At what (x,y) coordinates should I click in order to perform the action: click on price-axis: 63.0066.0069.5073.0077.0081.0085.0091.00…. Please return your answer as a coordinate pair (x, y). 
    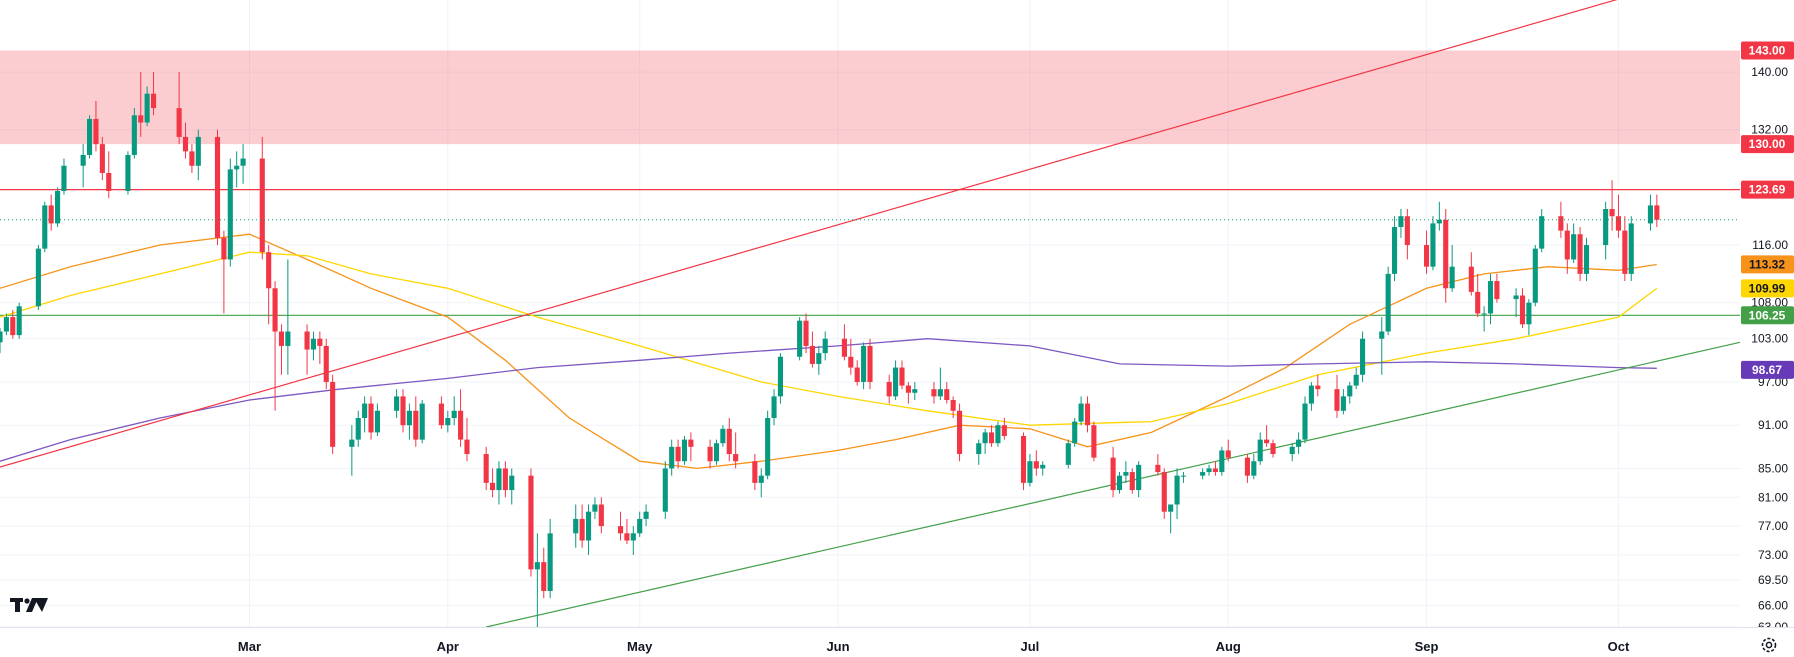
    Looking at the image, I should click on (1767, 328).